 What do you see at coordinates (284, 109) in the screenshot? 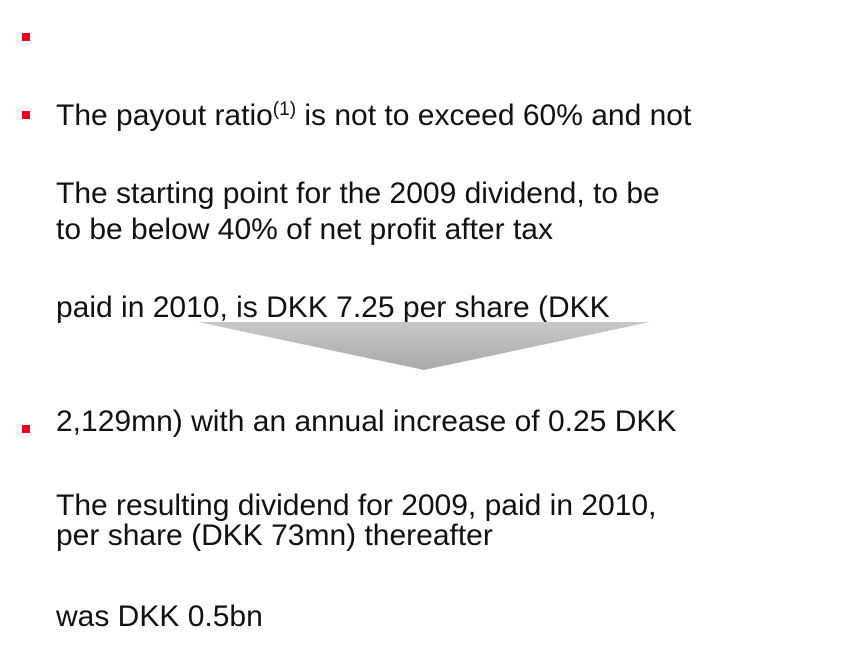
I see `footnote-mark: (1)` at bounding box center [284, 109].